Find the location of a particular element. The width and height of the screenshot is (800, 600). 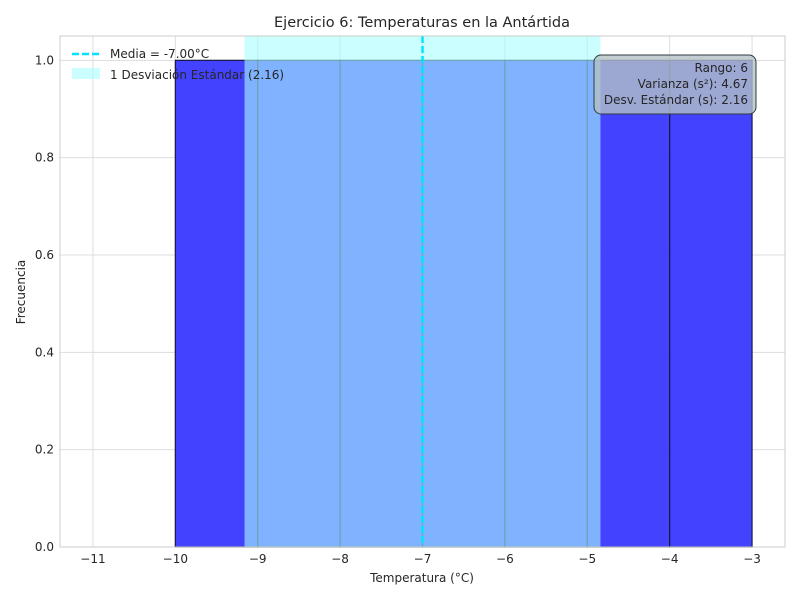

x-tick-label: −8 is located at coordinates (340, 559).